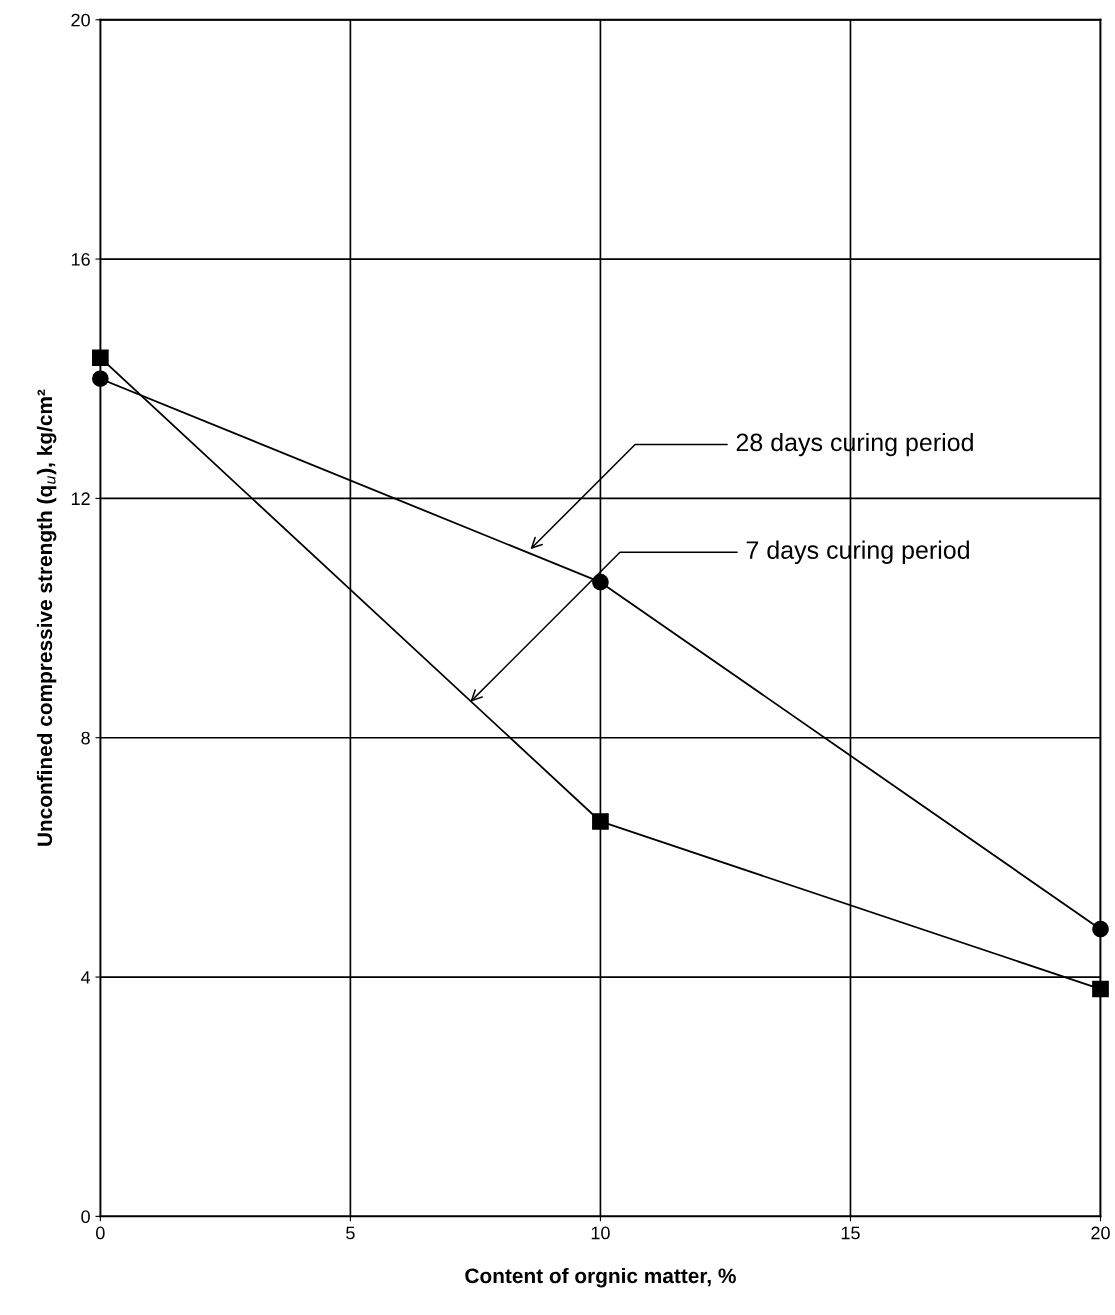  I want to click on y-tick-label: 16, so click(80, 259).